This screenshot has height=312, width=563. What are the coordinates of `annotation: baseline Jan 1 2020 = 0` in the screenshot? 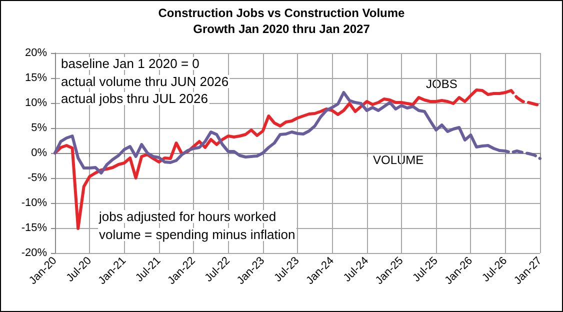 It's located at (130, 63).